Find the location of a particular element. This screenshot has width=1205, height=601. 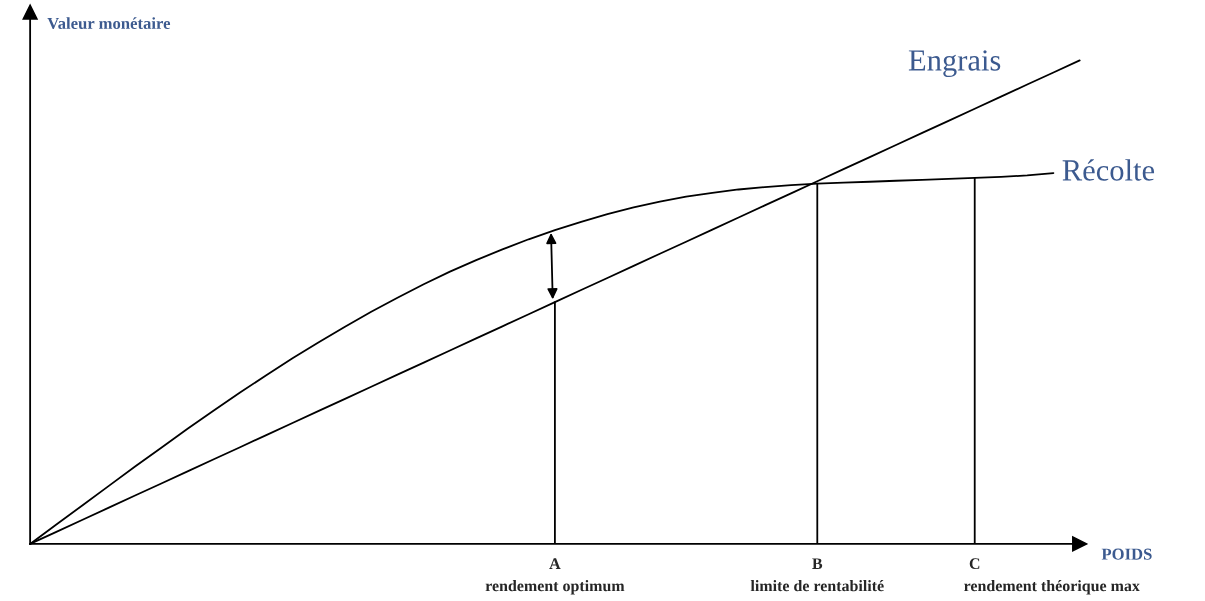

x-tick-label: B is located at coordinates (817, 563).